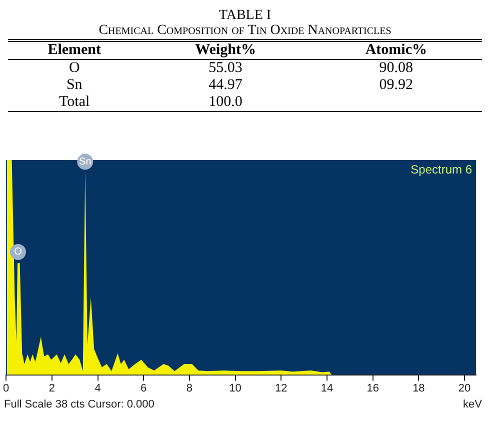  What do you see at coordinates (396, 50) in the screenshot?
I see `category-label: Atomic%` at bounding box center [396, 50].